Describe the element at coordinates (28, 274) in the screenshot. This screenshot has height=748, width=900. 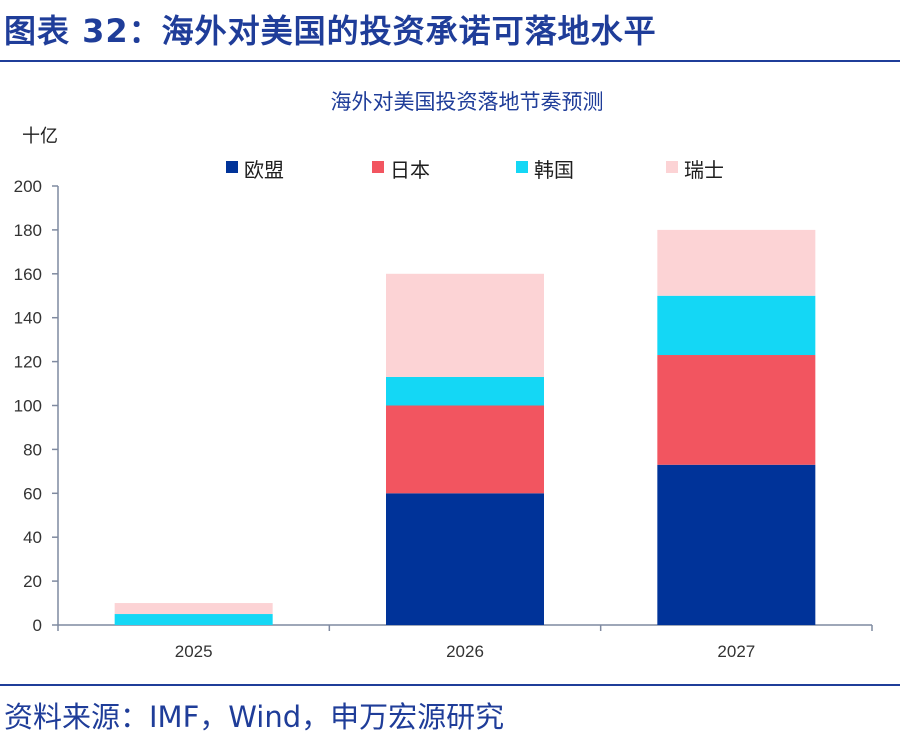
I see `y-tick-label: 160` at that location.